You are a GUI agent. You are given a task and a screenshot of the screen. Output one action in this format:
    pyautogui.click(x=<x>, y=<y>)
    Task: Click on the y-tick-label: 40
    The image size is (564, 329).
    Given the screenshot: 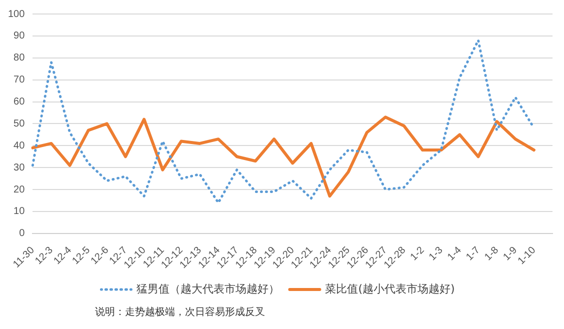 What is the action you would take?
    pyautogui.click(x=20, y=146)
    